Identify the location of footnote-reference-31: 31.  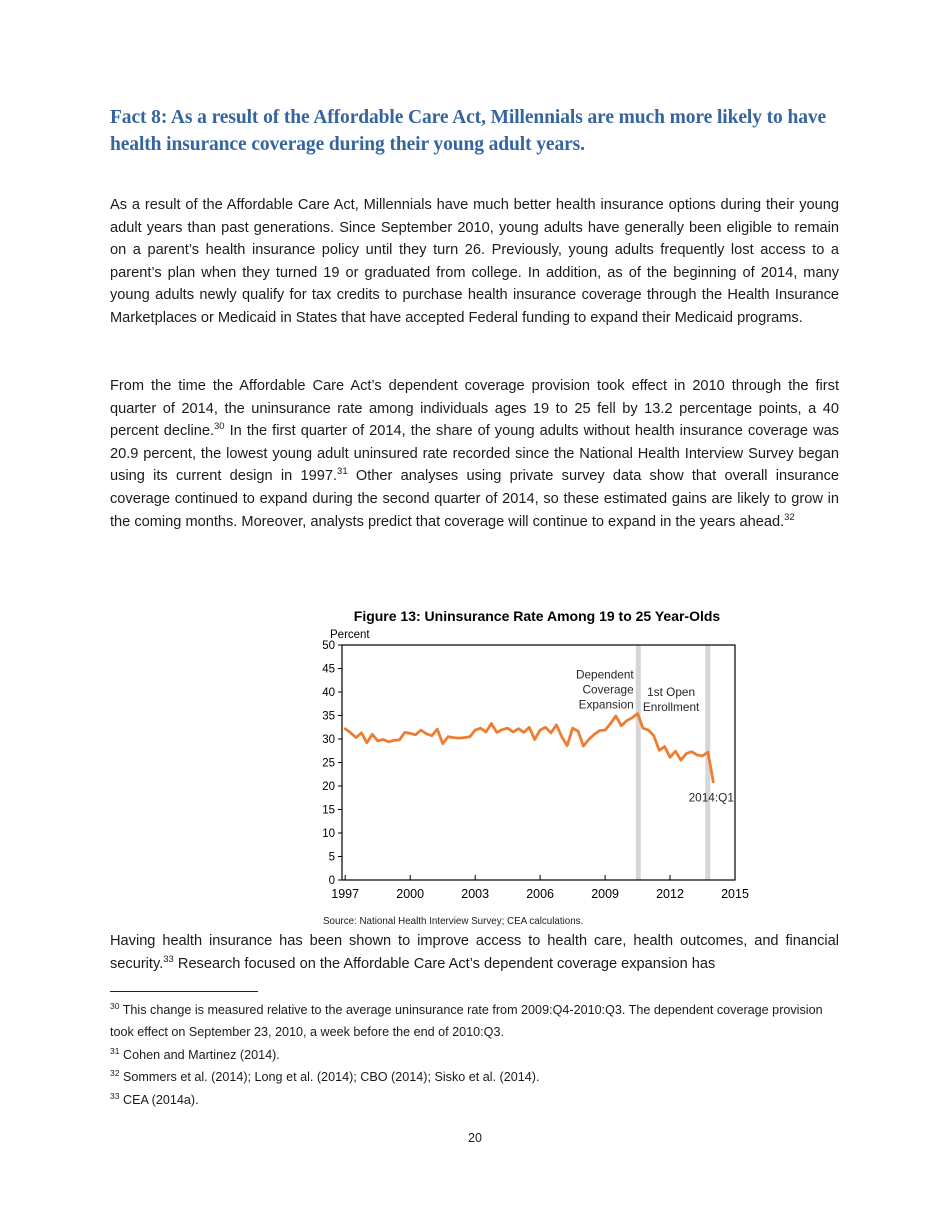
(342, 472).